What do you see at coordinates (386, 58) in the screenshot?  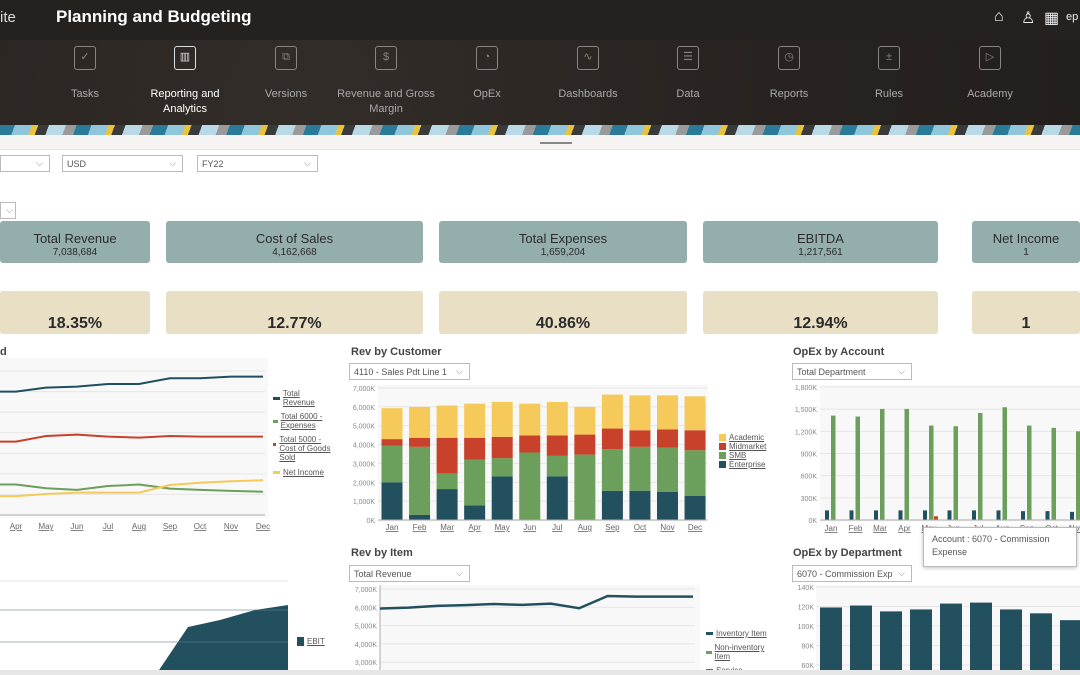 I see `dollar-coin-icon: $` at bounding box center [386, 58].